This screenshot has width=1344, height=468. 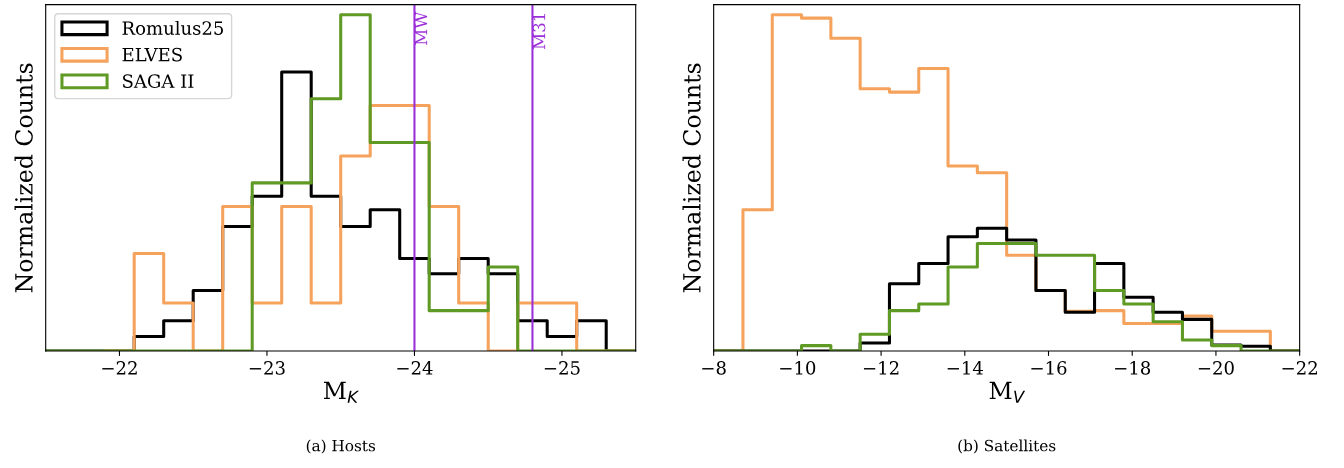 What do you see at coordinates (415, 368) in the screenshot?
I see `x-tick-label: −24` at bounding box center [415, 368].